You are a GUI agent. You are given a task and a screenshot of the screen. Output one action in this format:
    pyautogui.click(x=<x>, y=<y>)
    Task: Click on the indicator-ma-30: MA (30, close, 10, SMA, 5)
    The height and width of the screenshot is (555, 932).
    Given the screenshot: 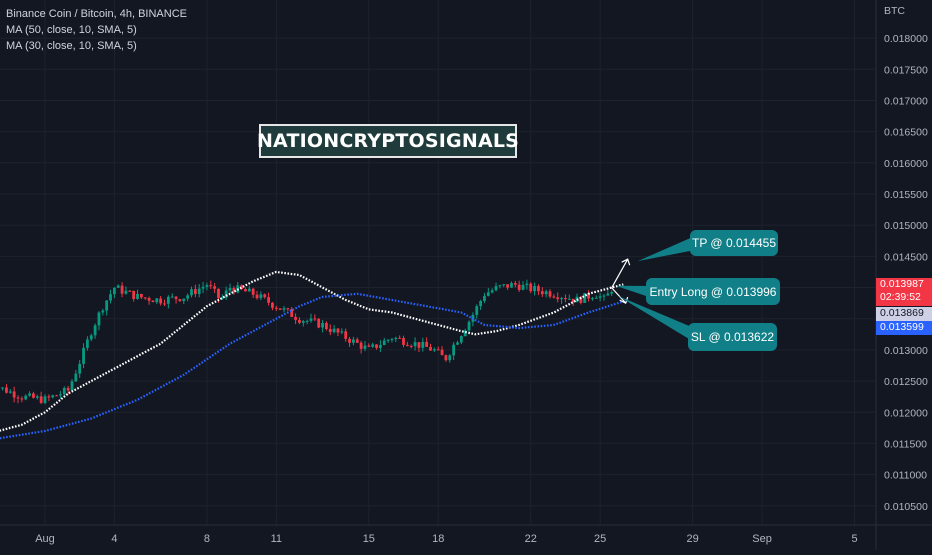 What is the action you would take?
    pyautogui.click(x=96, y=46)
    